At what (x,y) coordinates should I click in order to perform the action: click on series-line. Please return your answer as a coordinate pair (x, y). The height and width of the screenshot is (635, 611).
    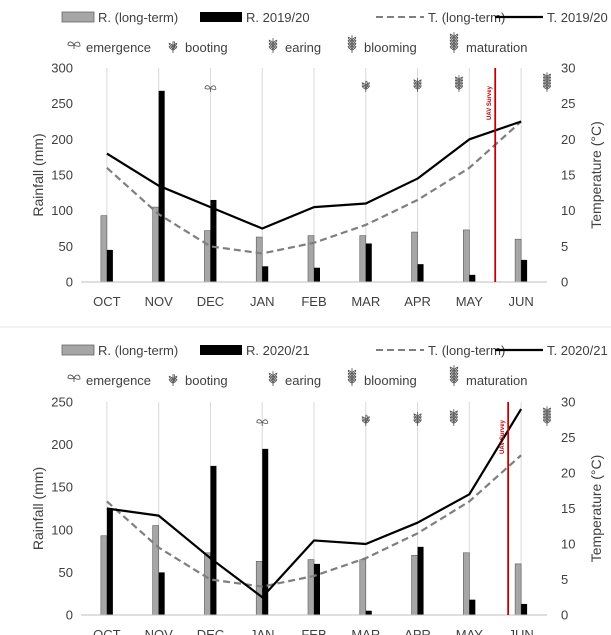
    Looking at the image, I should click on (314, 521).